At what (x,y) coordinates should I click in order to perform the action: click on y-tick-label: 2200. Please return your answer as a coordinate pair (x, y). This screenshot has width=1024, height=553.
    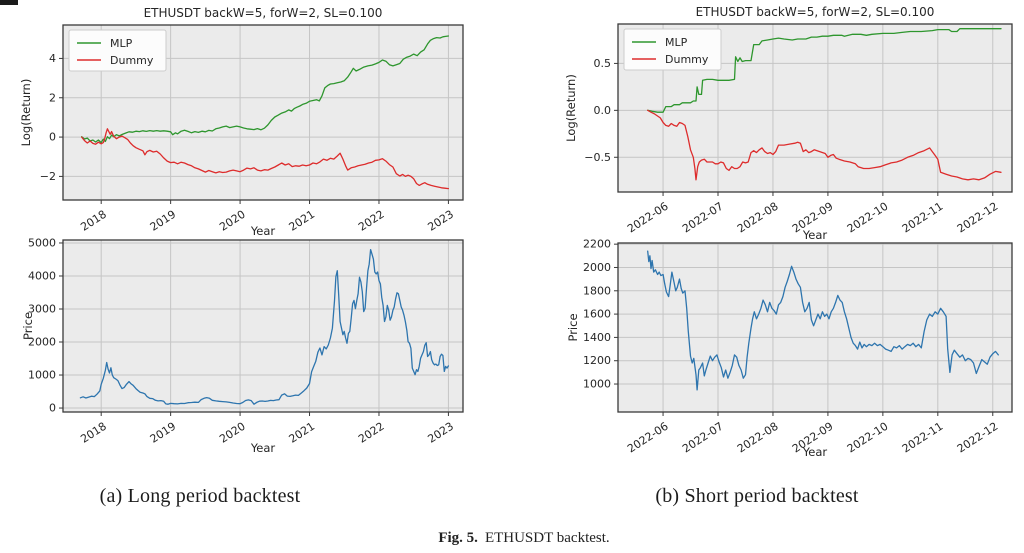
    Looking at the image, I should click on (597, 244).